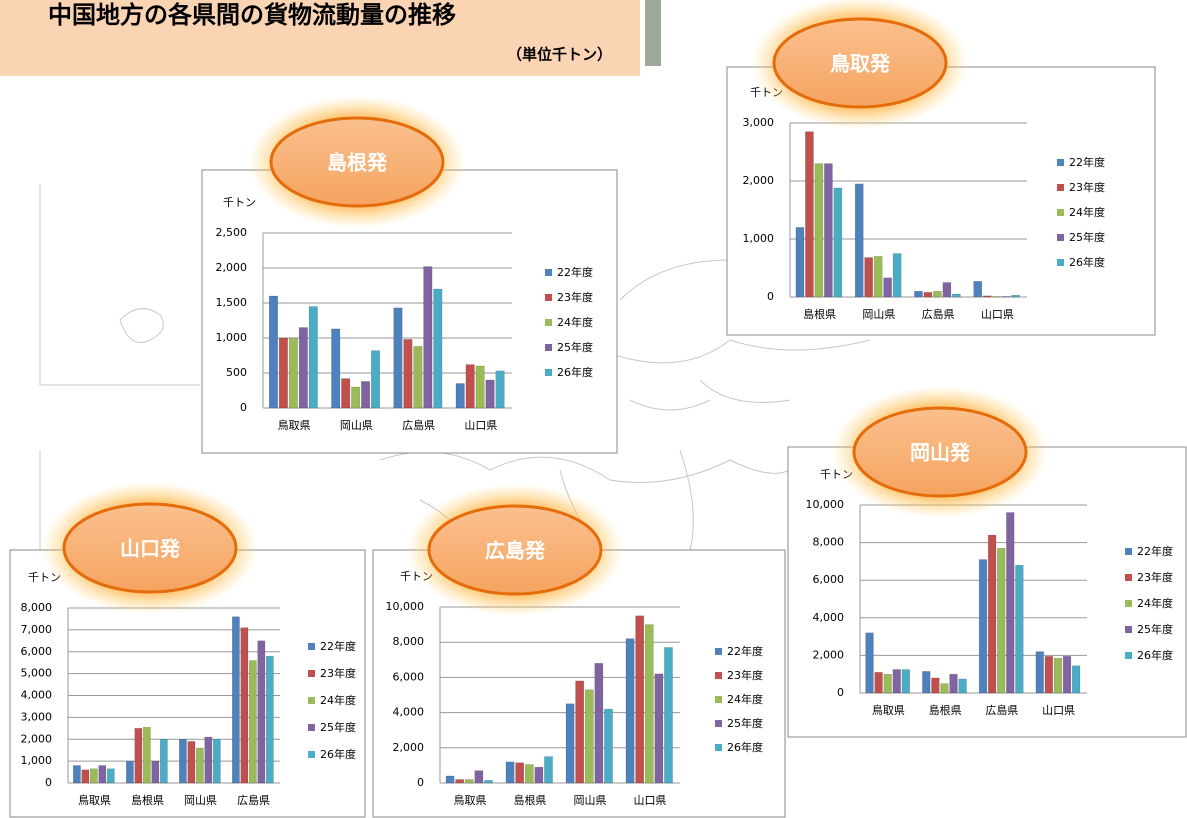  What do you see at coordinates (357, 162) in the screenshot?
I see `bubble` at bounding box center [357, 162].